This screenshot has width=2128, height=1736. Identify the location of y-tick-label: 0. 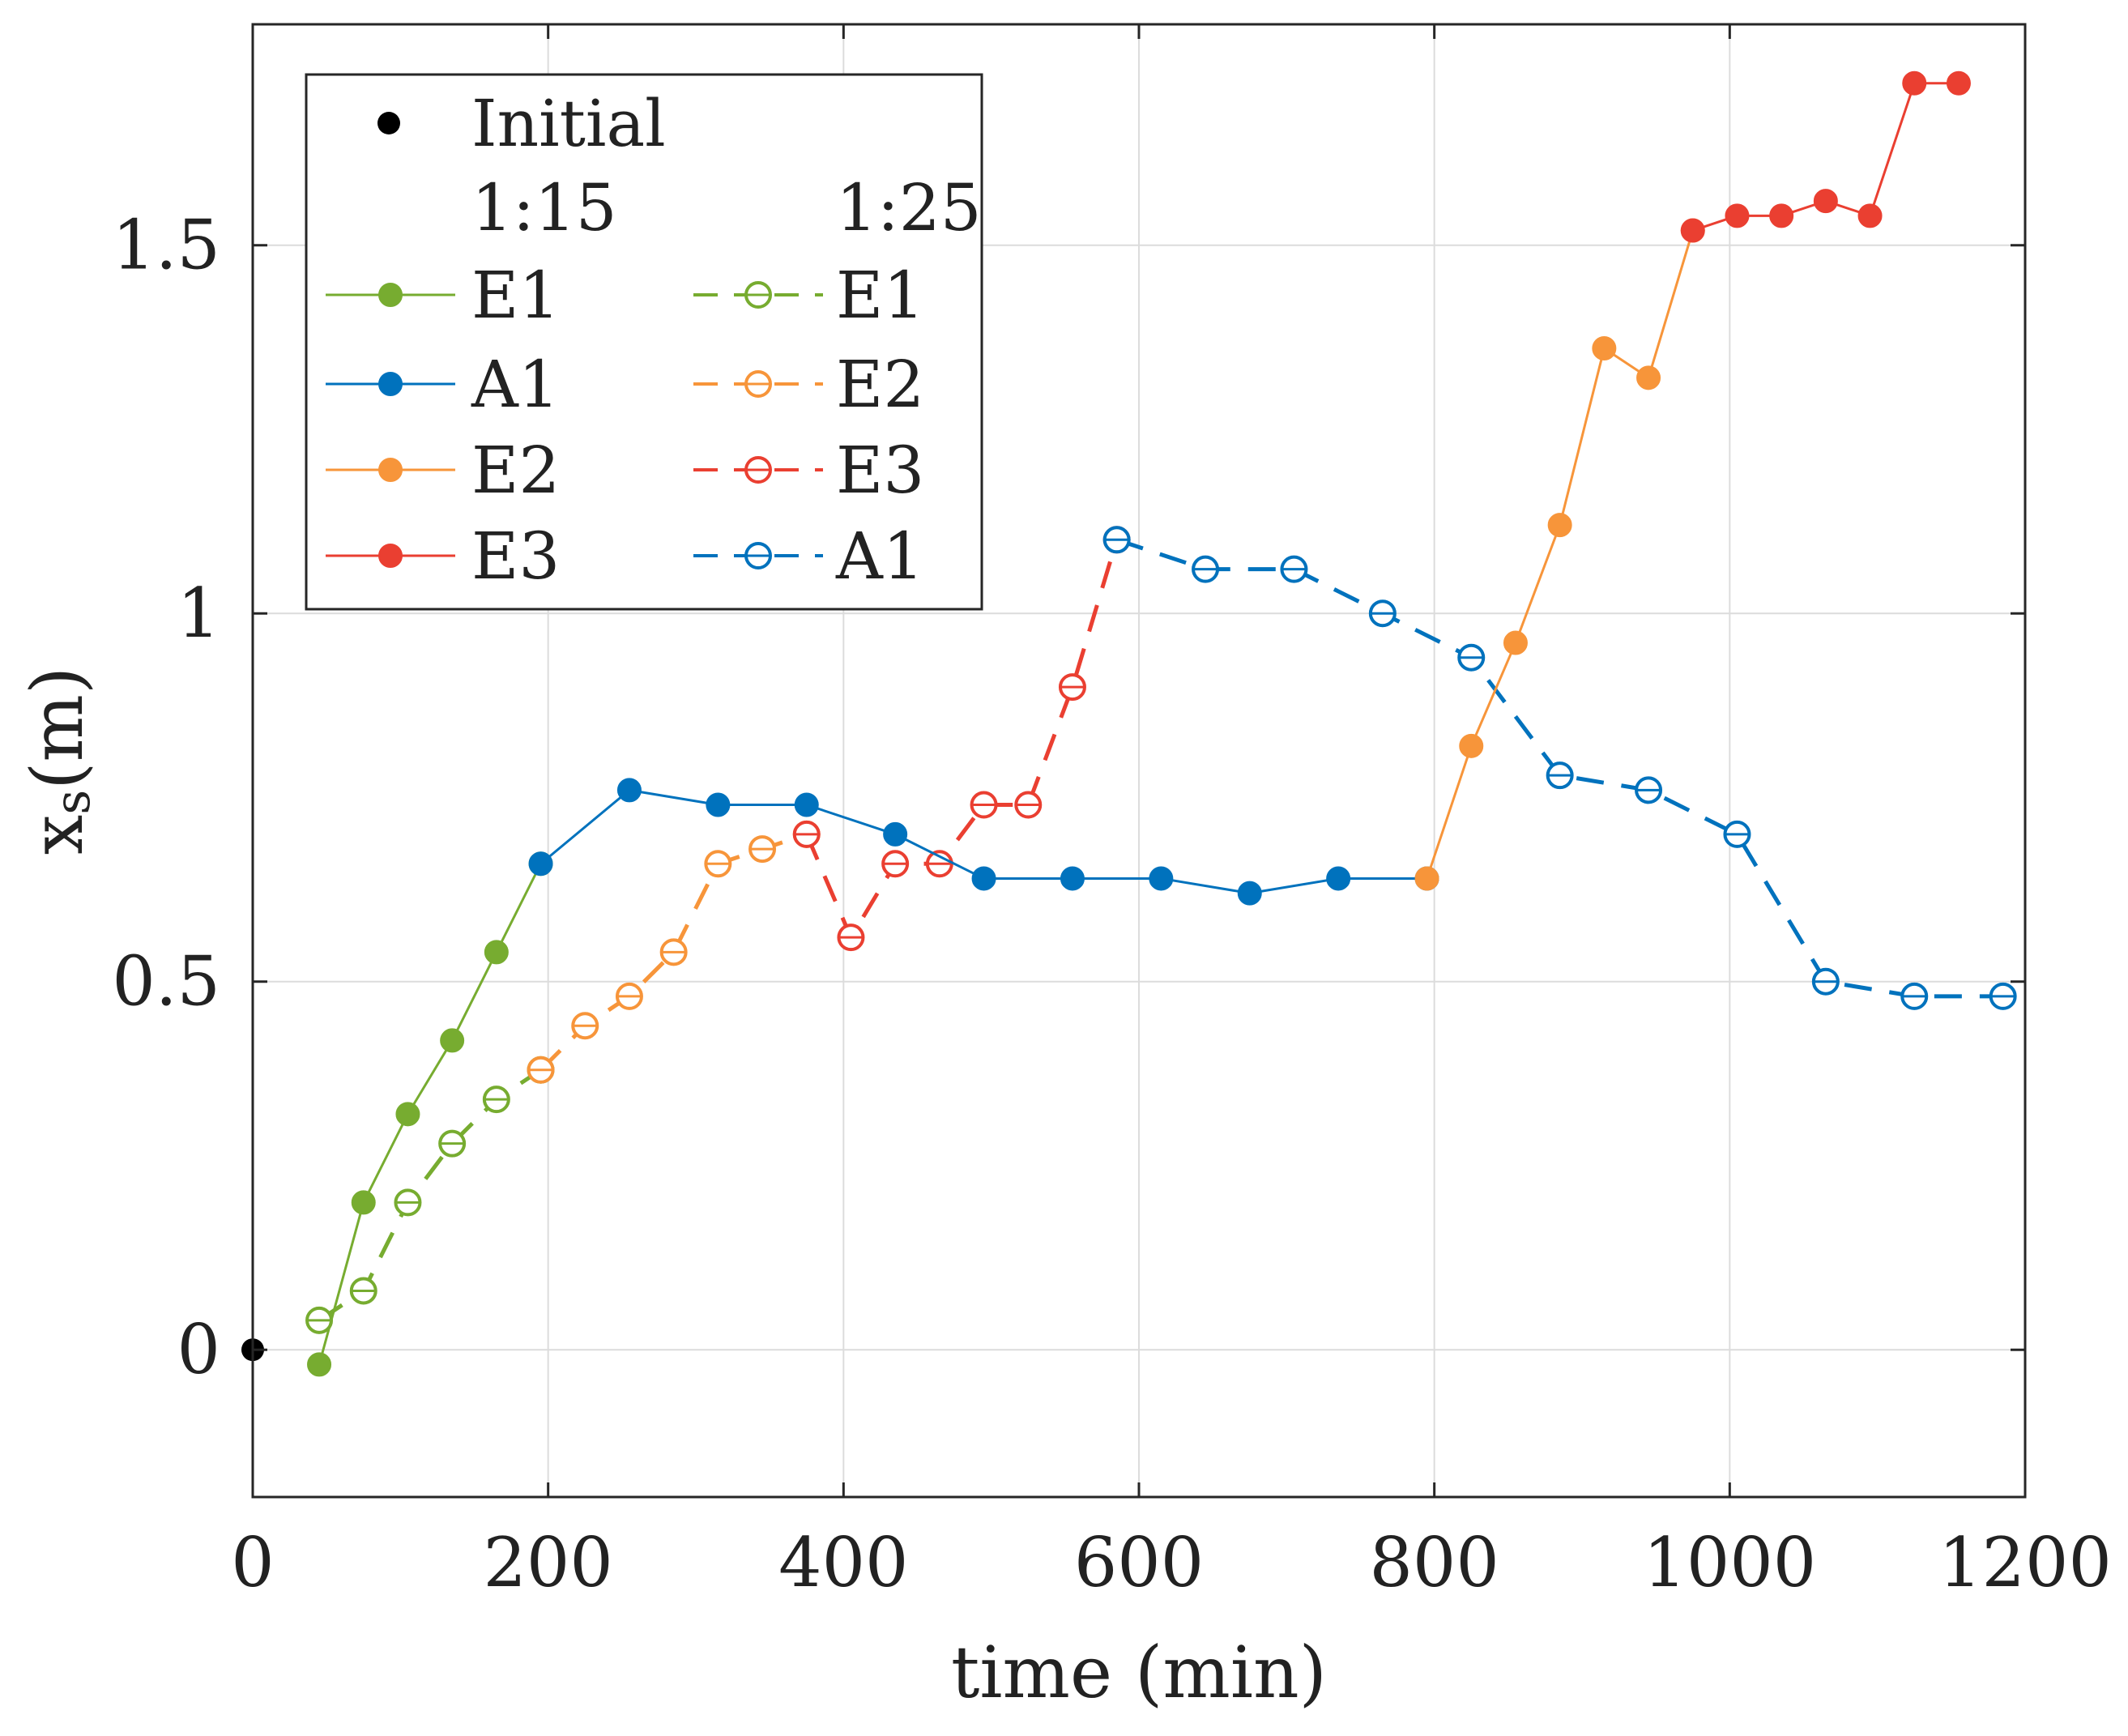
(198, 1349).